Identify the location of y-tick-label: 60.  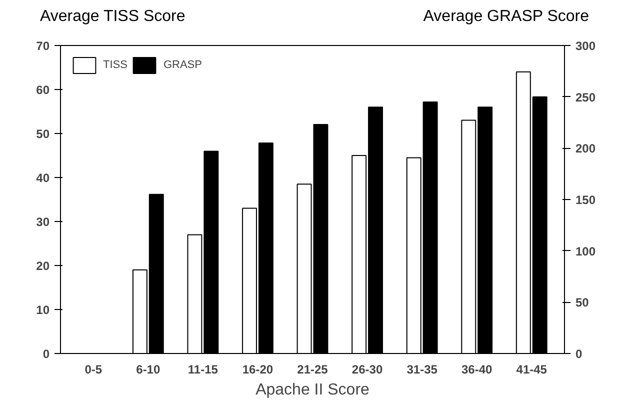
(43, 90).